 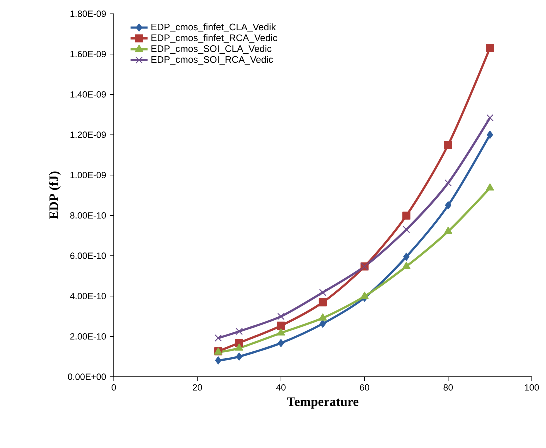 What do you see at coordinates (197, 387) in the screenshot?
I see `x-tick-label: 20` at bounding box center [197, 387].